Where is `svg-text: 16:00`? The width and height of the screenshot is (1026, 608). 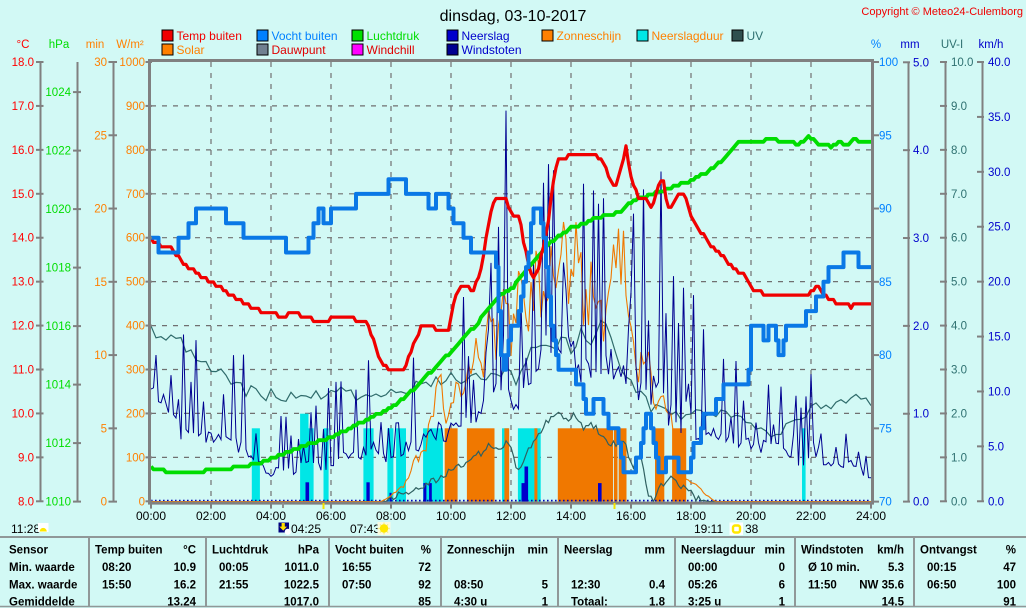
svg-text: 16:00 is located at coordinates (631, 516).